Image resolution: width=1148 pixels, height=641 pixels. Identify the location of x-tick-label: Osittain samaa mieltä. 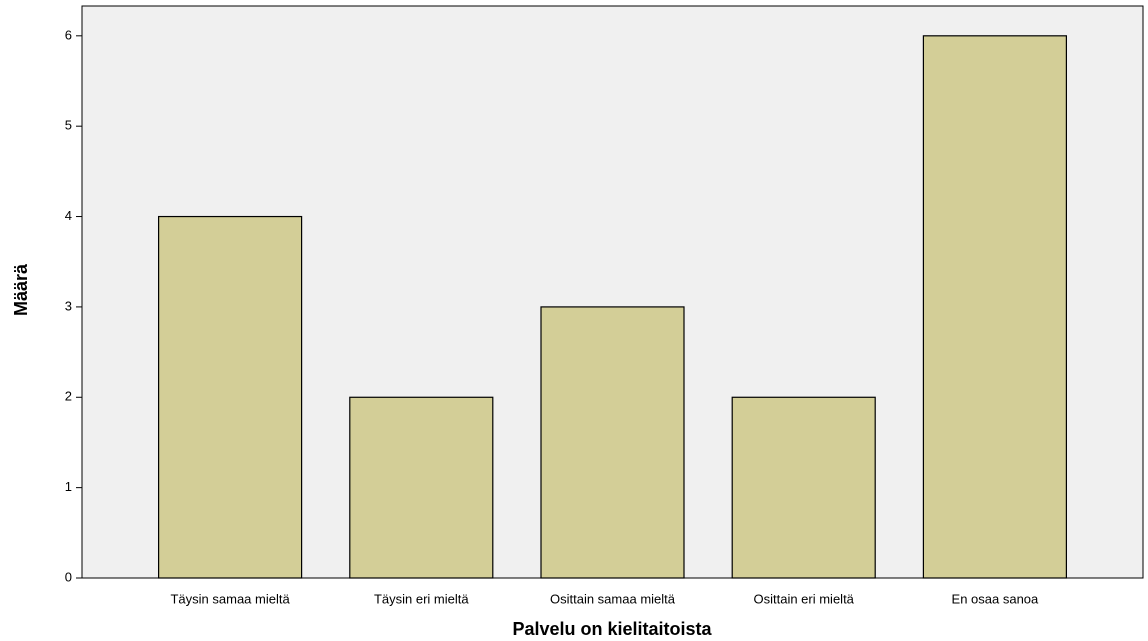
(613, 598).